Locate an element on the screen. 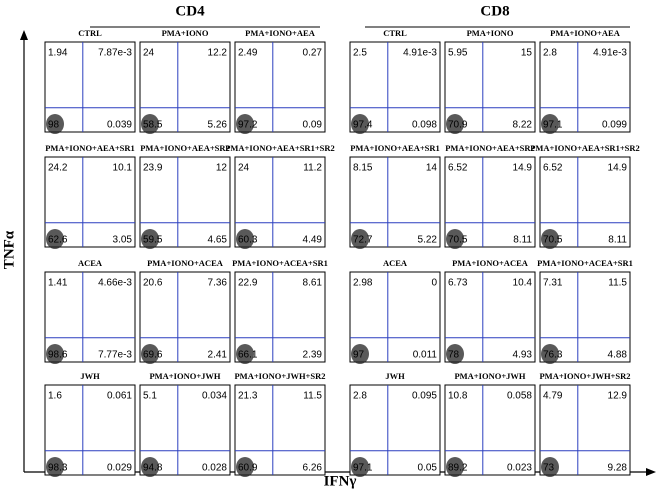  quadrant-value: 1.6 is located at coordinates (55, 396).